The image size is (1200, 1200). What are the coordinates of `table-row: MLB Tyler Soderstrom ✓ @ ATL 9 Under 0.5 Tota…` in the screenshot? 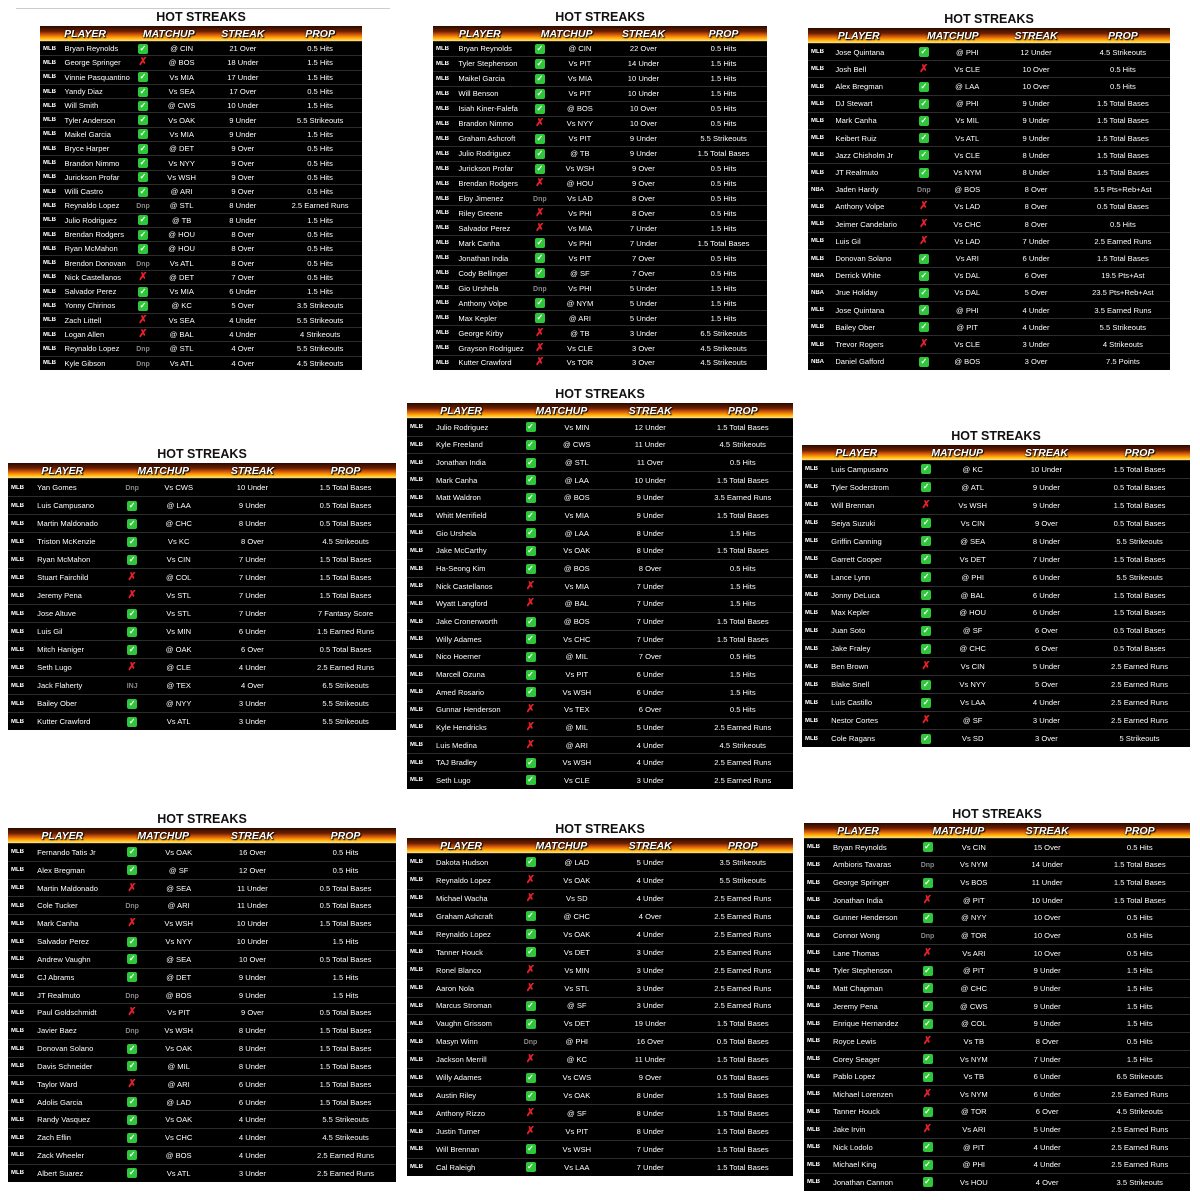 It's located at (996, 486).